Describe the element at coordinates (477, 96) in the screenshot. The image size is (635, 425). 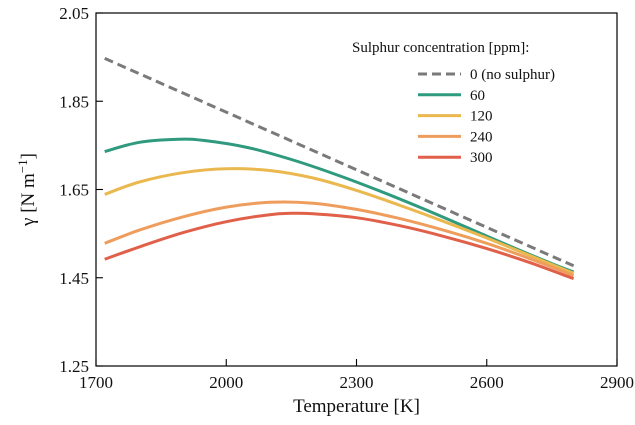
I see `legend-entry-label: 60` at that location.